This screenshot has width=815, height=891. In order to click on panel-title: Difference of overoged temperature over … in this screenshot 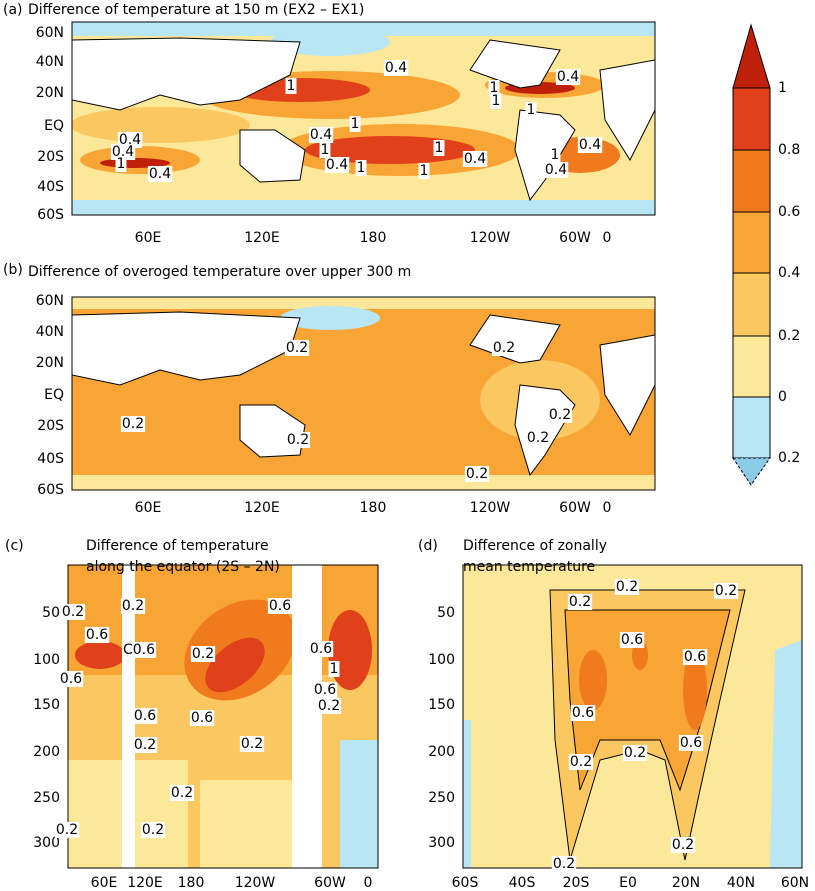, I will do `click(219, 272)`.